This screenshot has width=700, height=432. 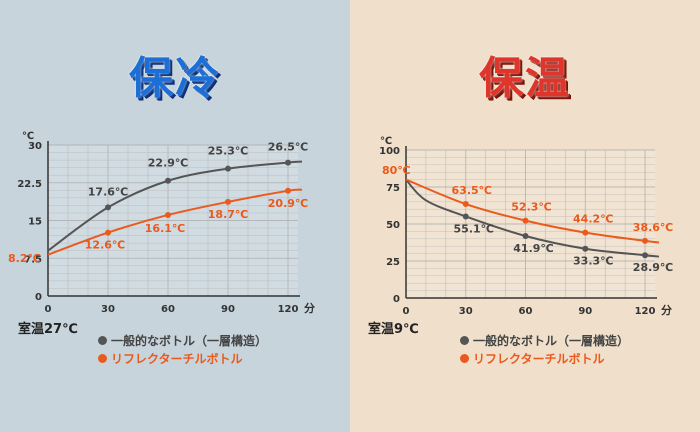 What do you see at coordinates (165, 228) in the screenshot?
I see `data-label: 16.1℃` at bounding box center [165, 228].